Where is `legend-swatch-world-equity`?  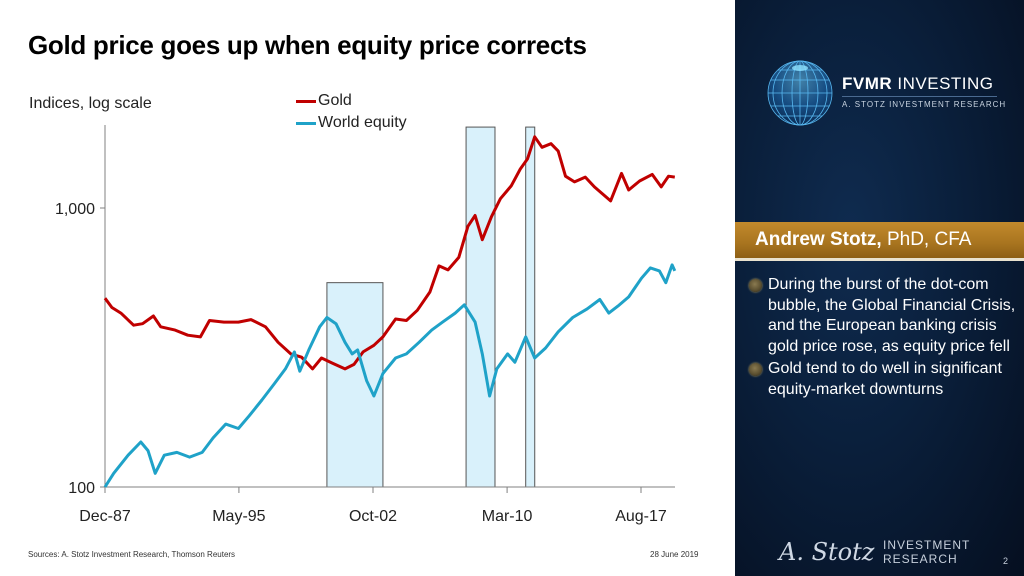 legend-swatch-world-equity is located at coordinates (306, 123).